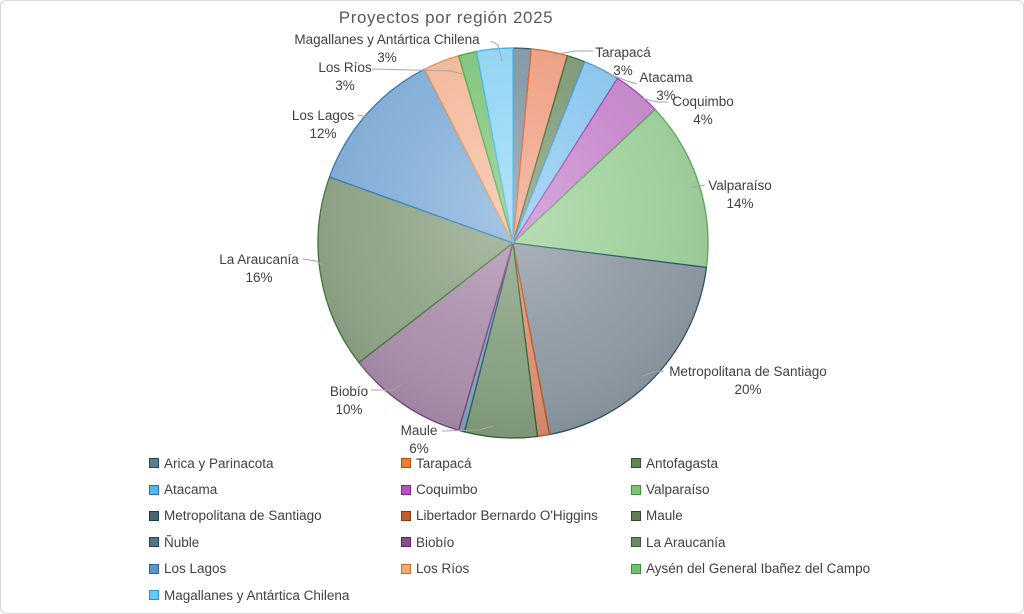  What do you see at coordinates (762, 516) in the screenshot?
I see `legend-item: Maule` at bounding box center [762, 516].